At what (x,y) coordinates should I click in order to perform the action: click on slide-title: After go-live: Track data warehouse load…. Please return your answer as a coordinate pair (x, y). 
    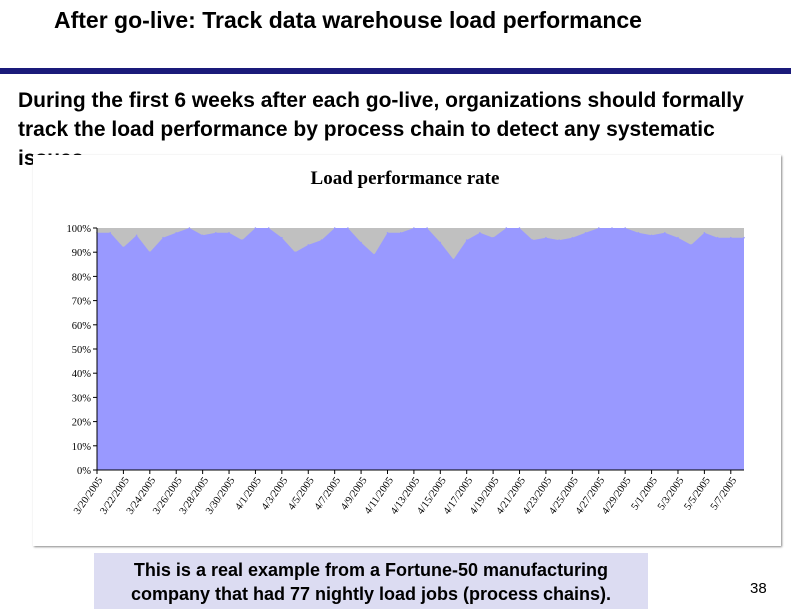
    Looking at the image, I should click on (348, 20).